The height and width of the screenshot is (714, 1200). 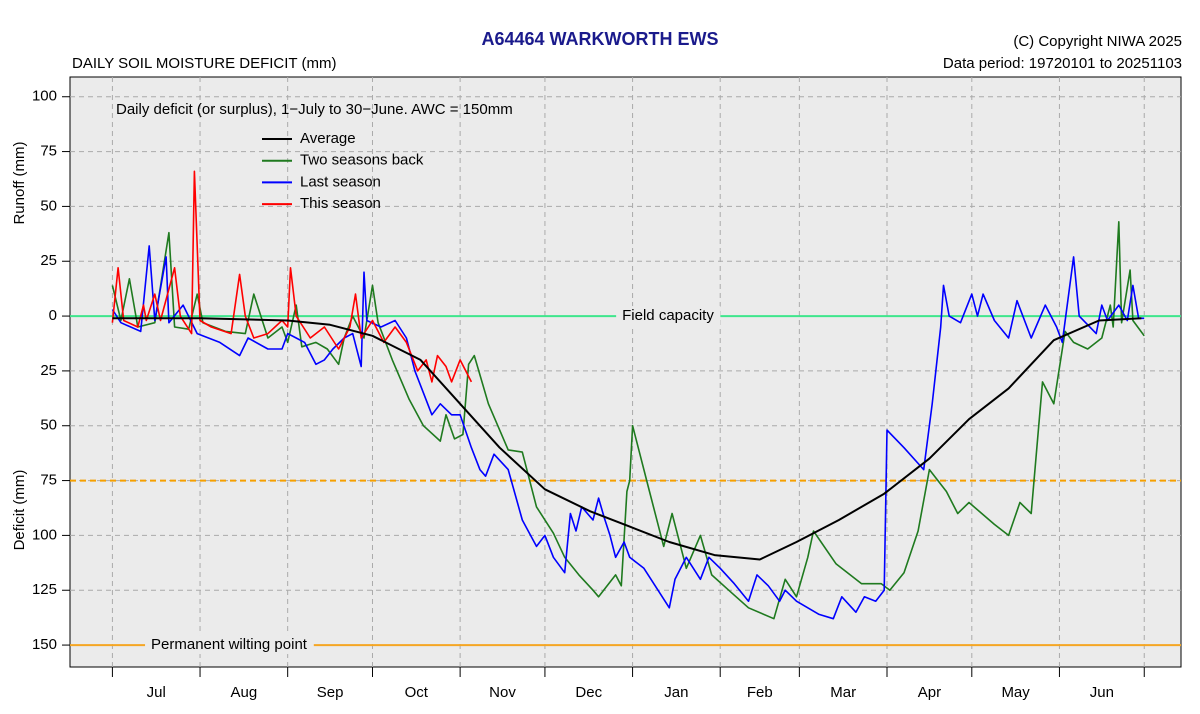 I want to click on data-period: Data period: 19720101 to 20251103, so click(x=1062, y=63).